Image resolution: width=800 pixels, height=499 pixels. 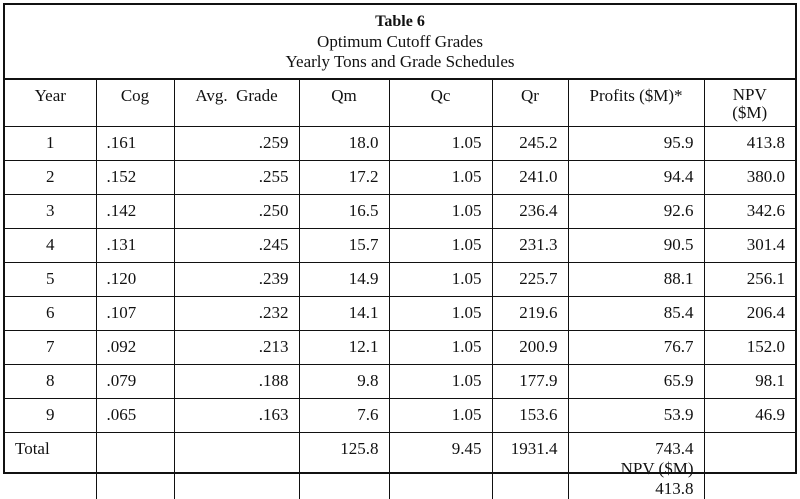 What do you see at coordinates (344, 143) in the screenshot?
I see `cell-qm: 18.0` at bounding box center [344, 143].